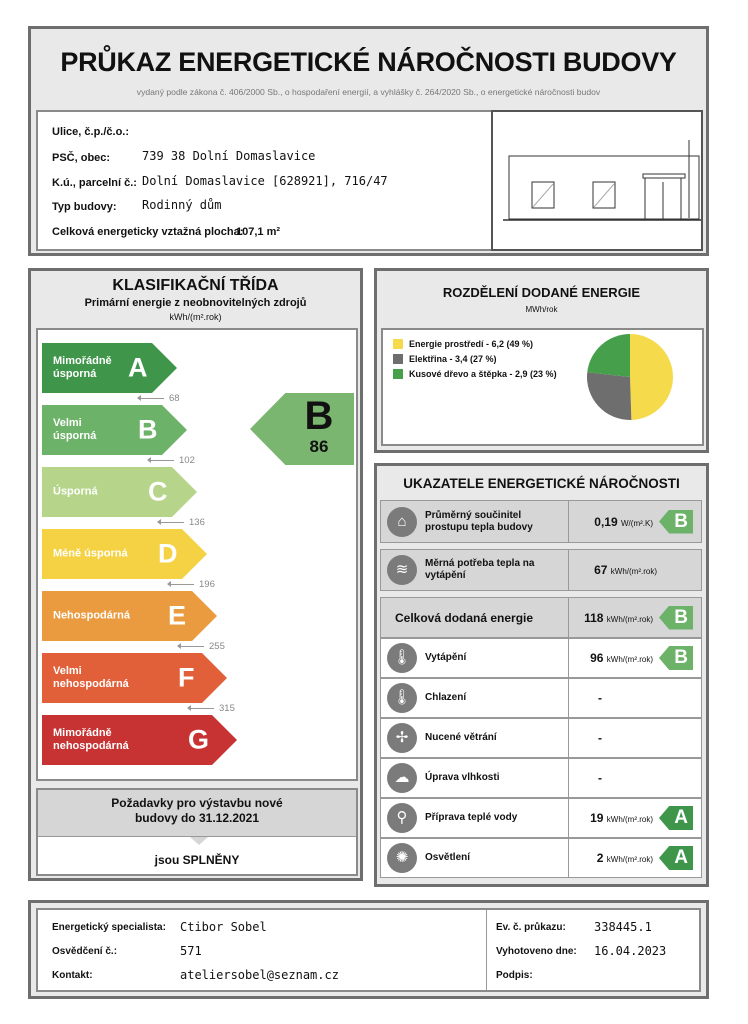 The image size is (748, 1024). I want to click on class-bar-d: Méně úsporná D, so click(124, 554).